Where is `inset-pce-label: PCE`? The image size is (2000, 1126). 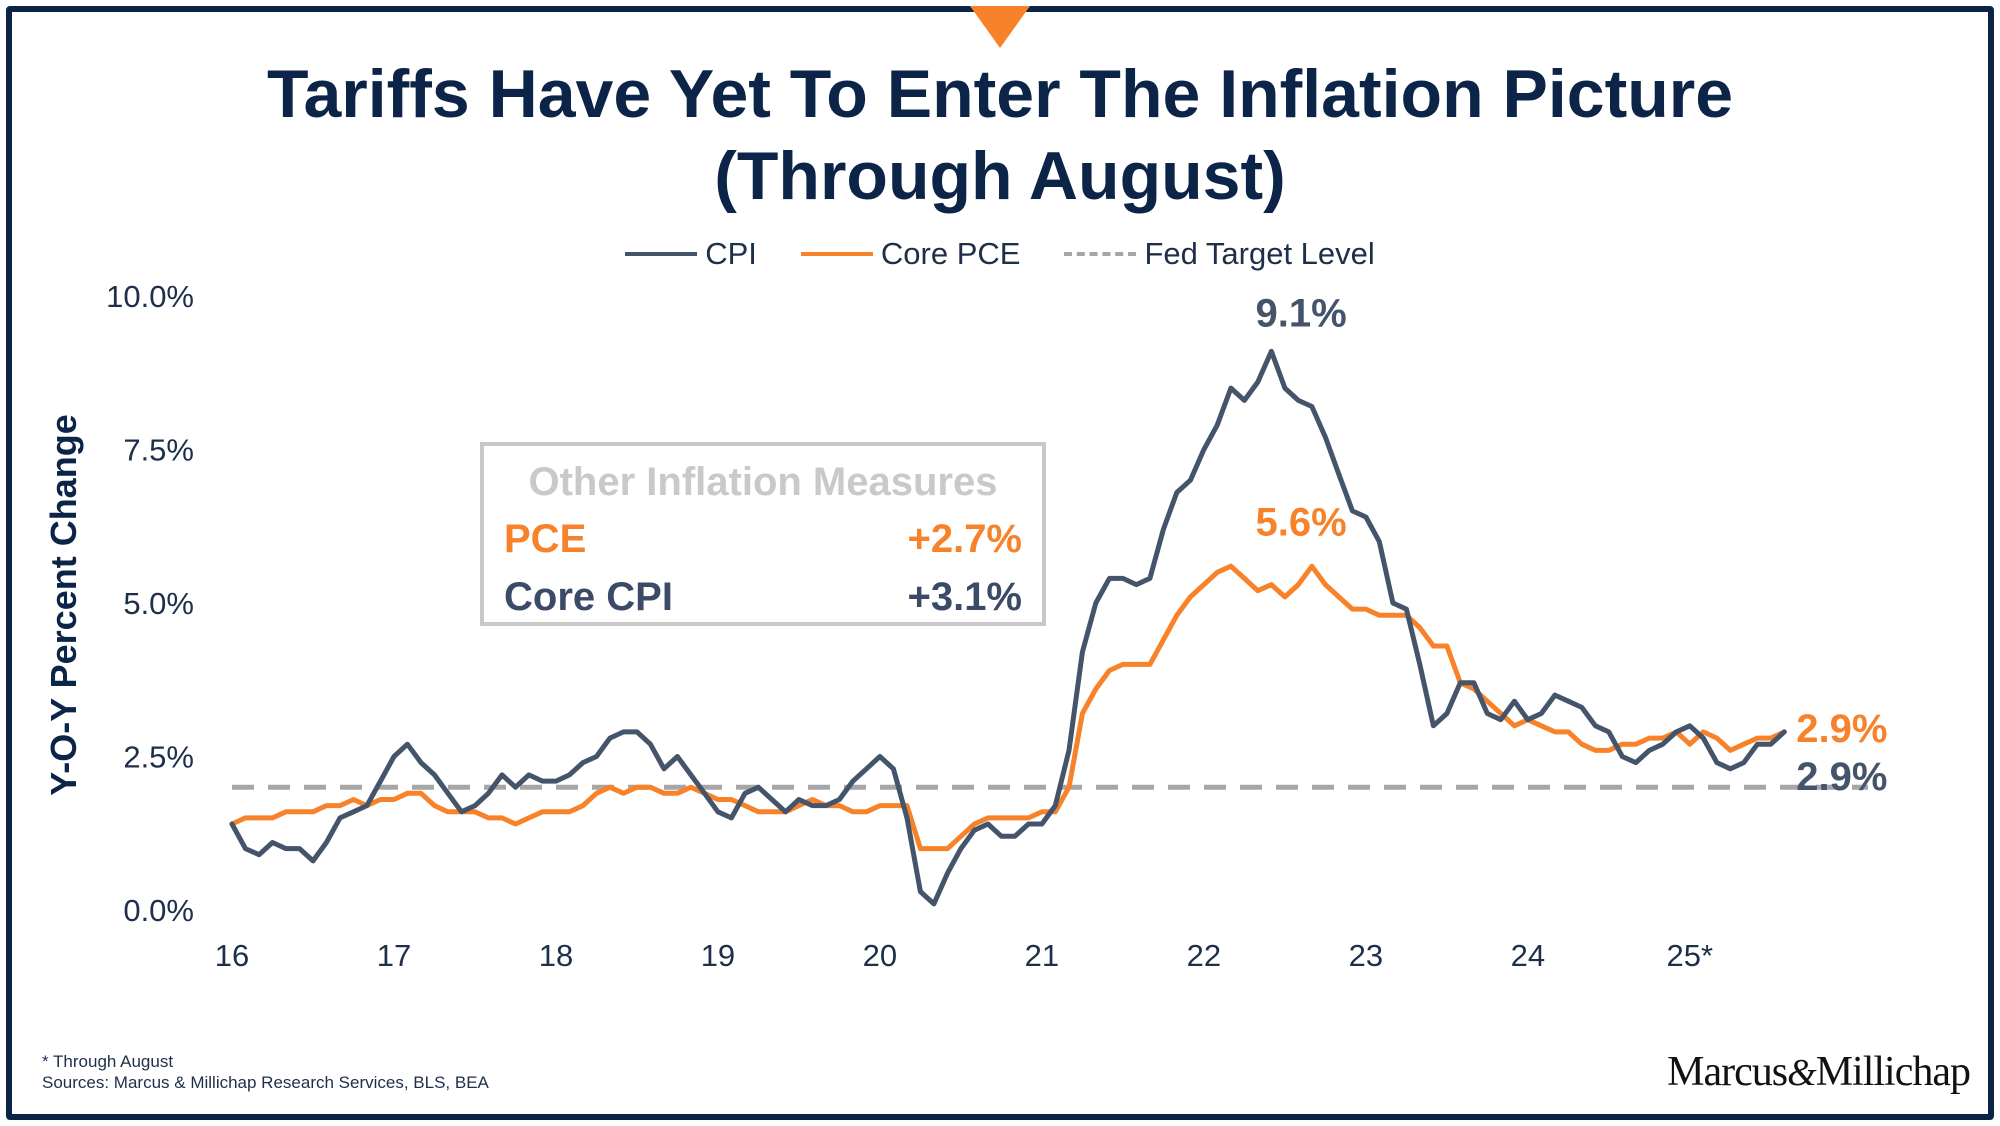
inset-pce-label: PCE is located at coordinates (545, 539).